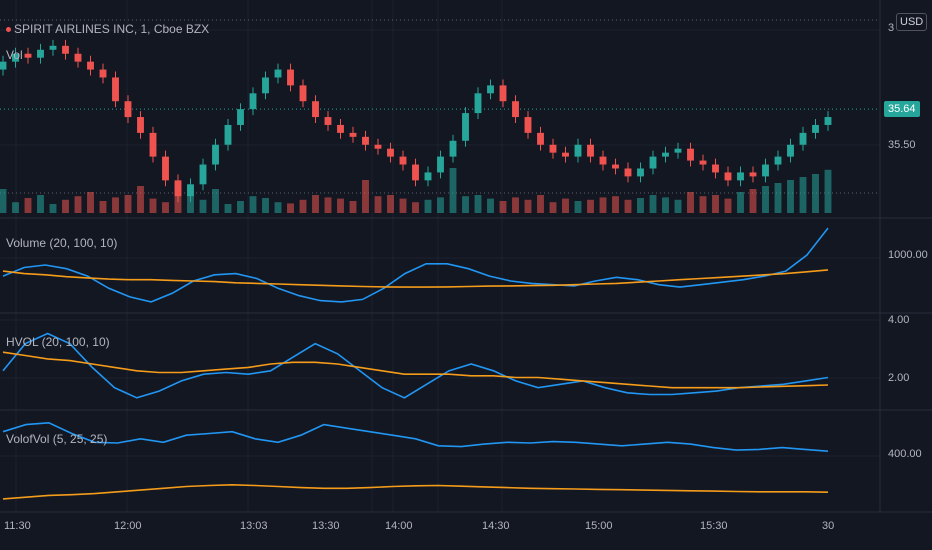  Describe the element at coordinates (128, 526) in the screenshot. I see `time-tick-label: 12:00` at that location.